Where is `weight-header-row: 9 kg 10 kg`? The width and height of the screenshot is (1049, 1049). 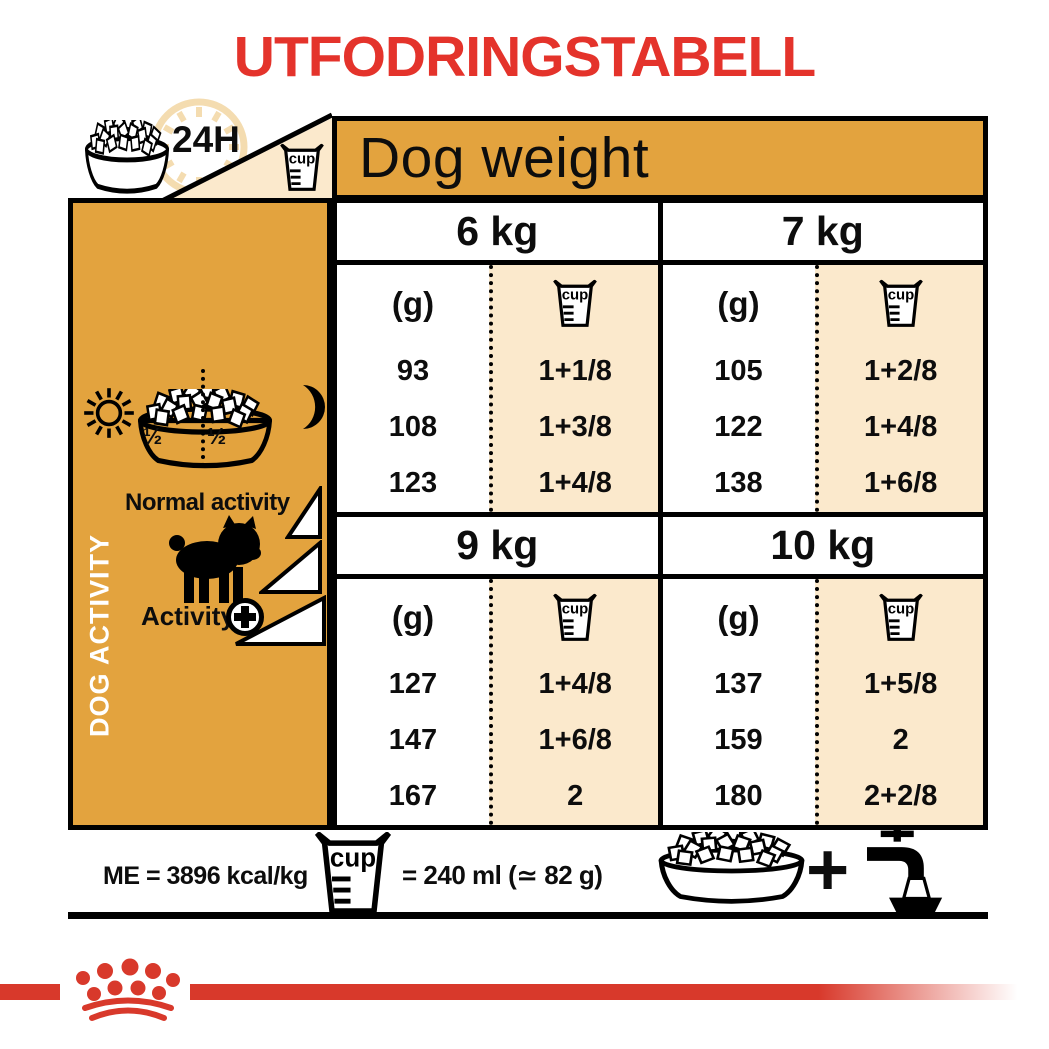
weight-header-row: 9 kg 10 kg is located at coordinates (660, 547).